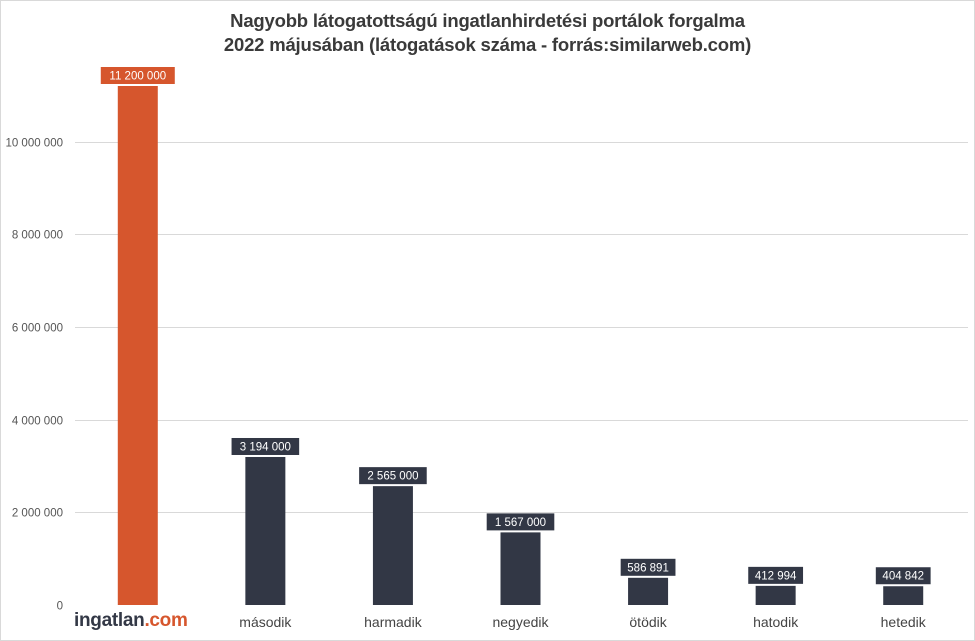 The height and width of the screenshot is (641, 975). What do you see at coordinates (393, 622) in the screenshot?
I see `x-tick-label: harmadik` at bounding box center [393, 622].